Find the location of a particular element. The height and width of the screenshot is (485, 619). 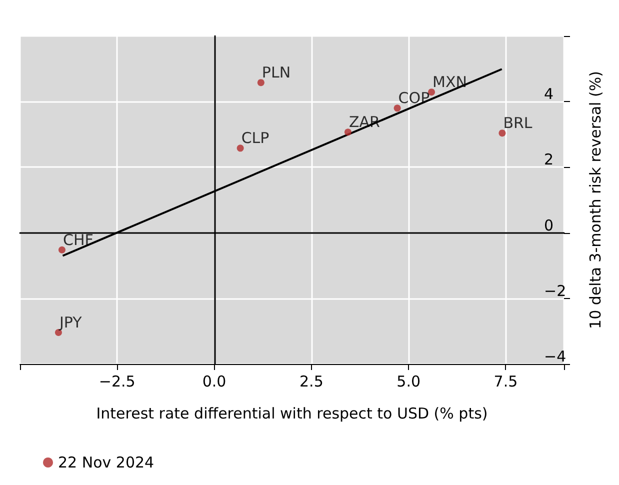

y-tick-label: −4 is located at coordinates (555, 357).